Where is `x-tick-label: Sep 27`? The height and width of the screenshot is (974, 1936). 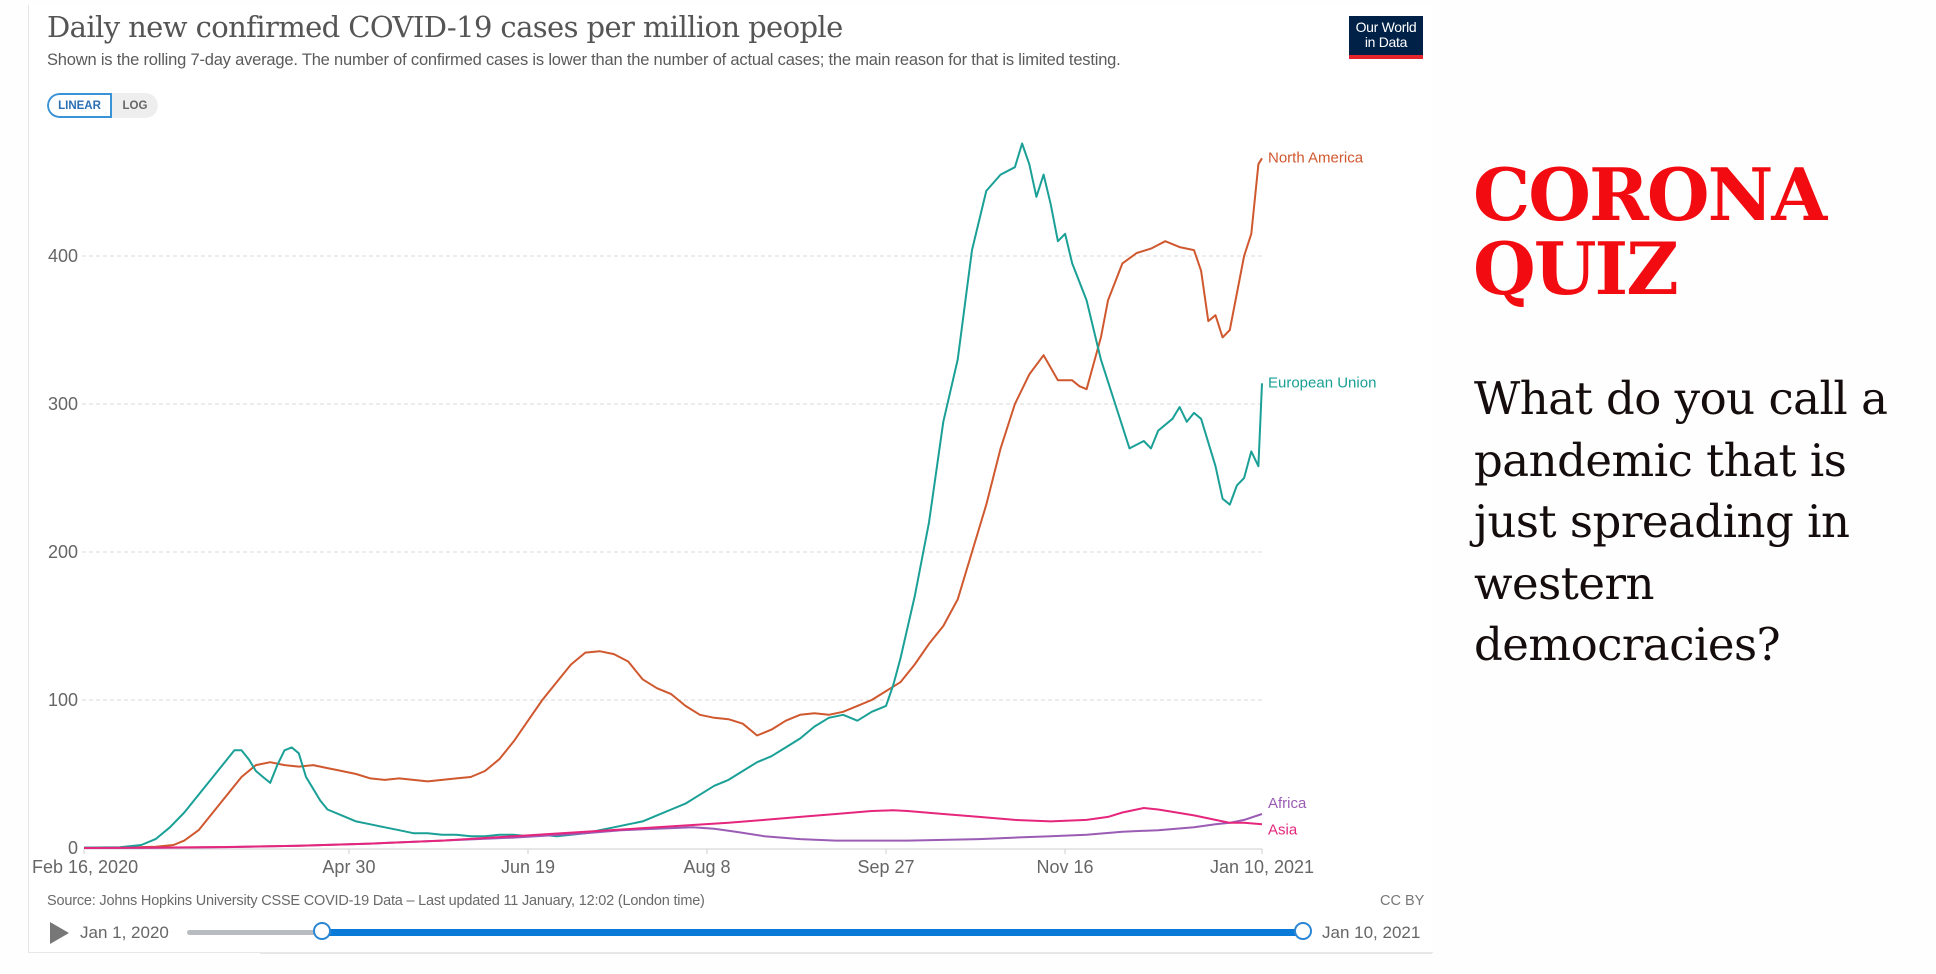 x-tick-label: Sep 27 is located at coordinates (886, 867).